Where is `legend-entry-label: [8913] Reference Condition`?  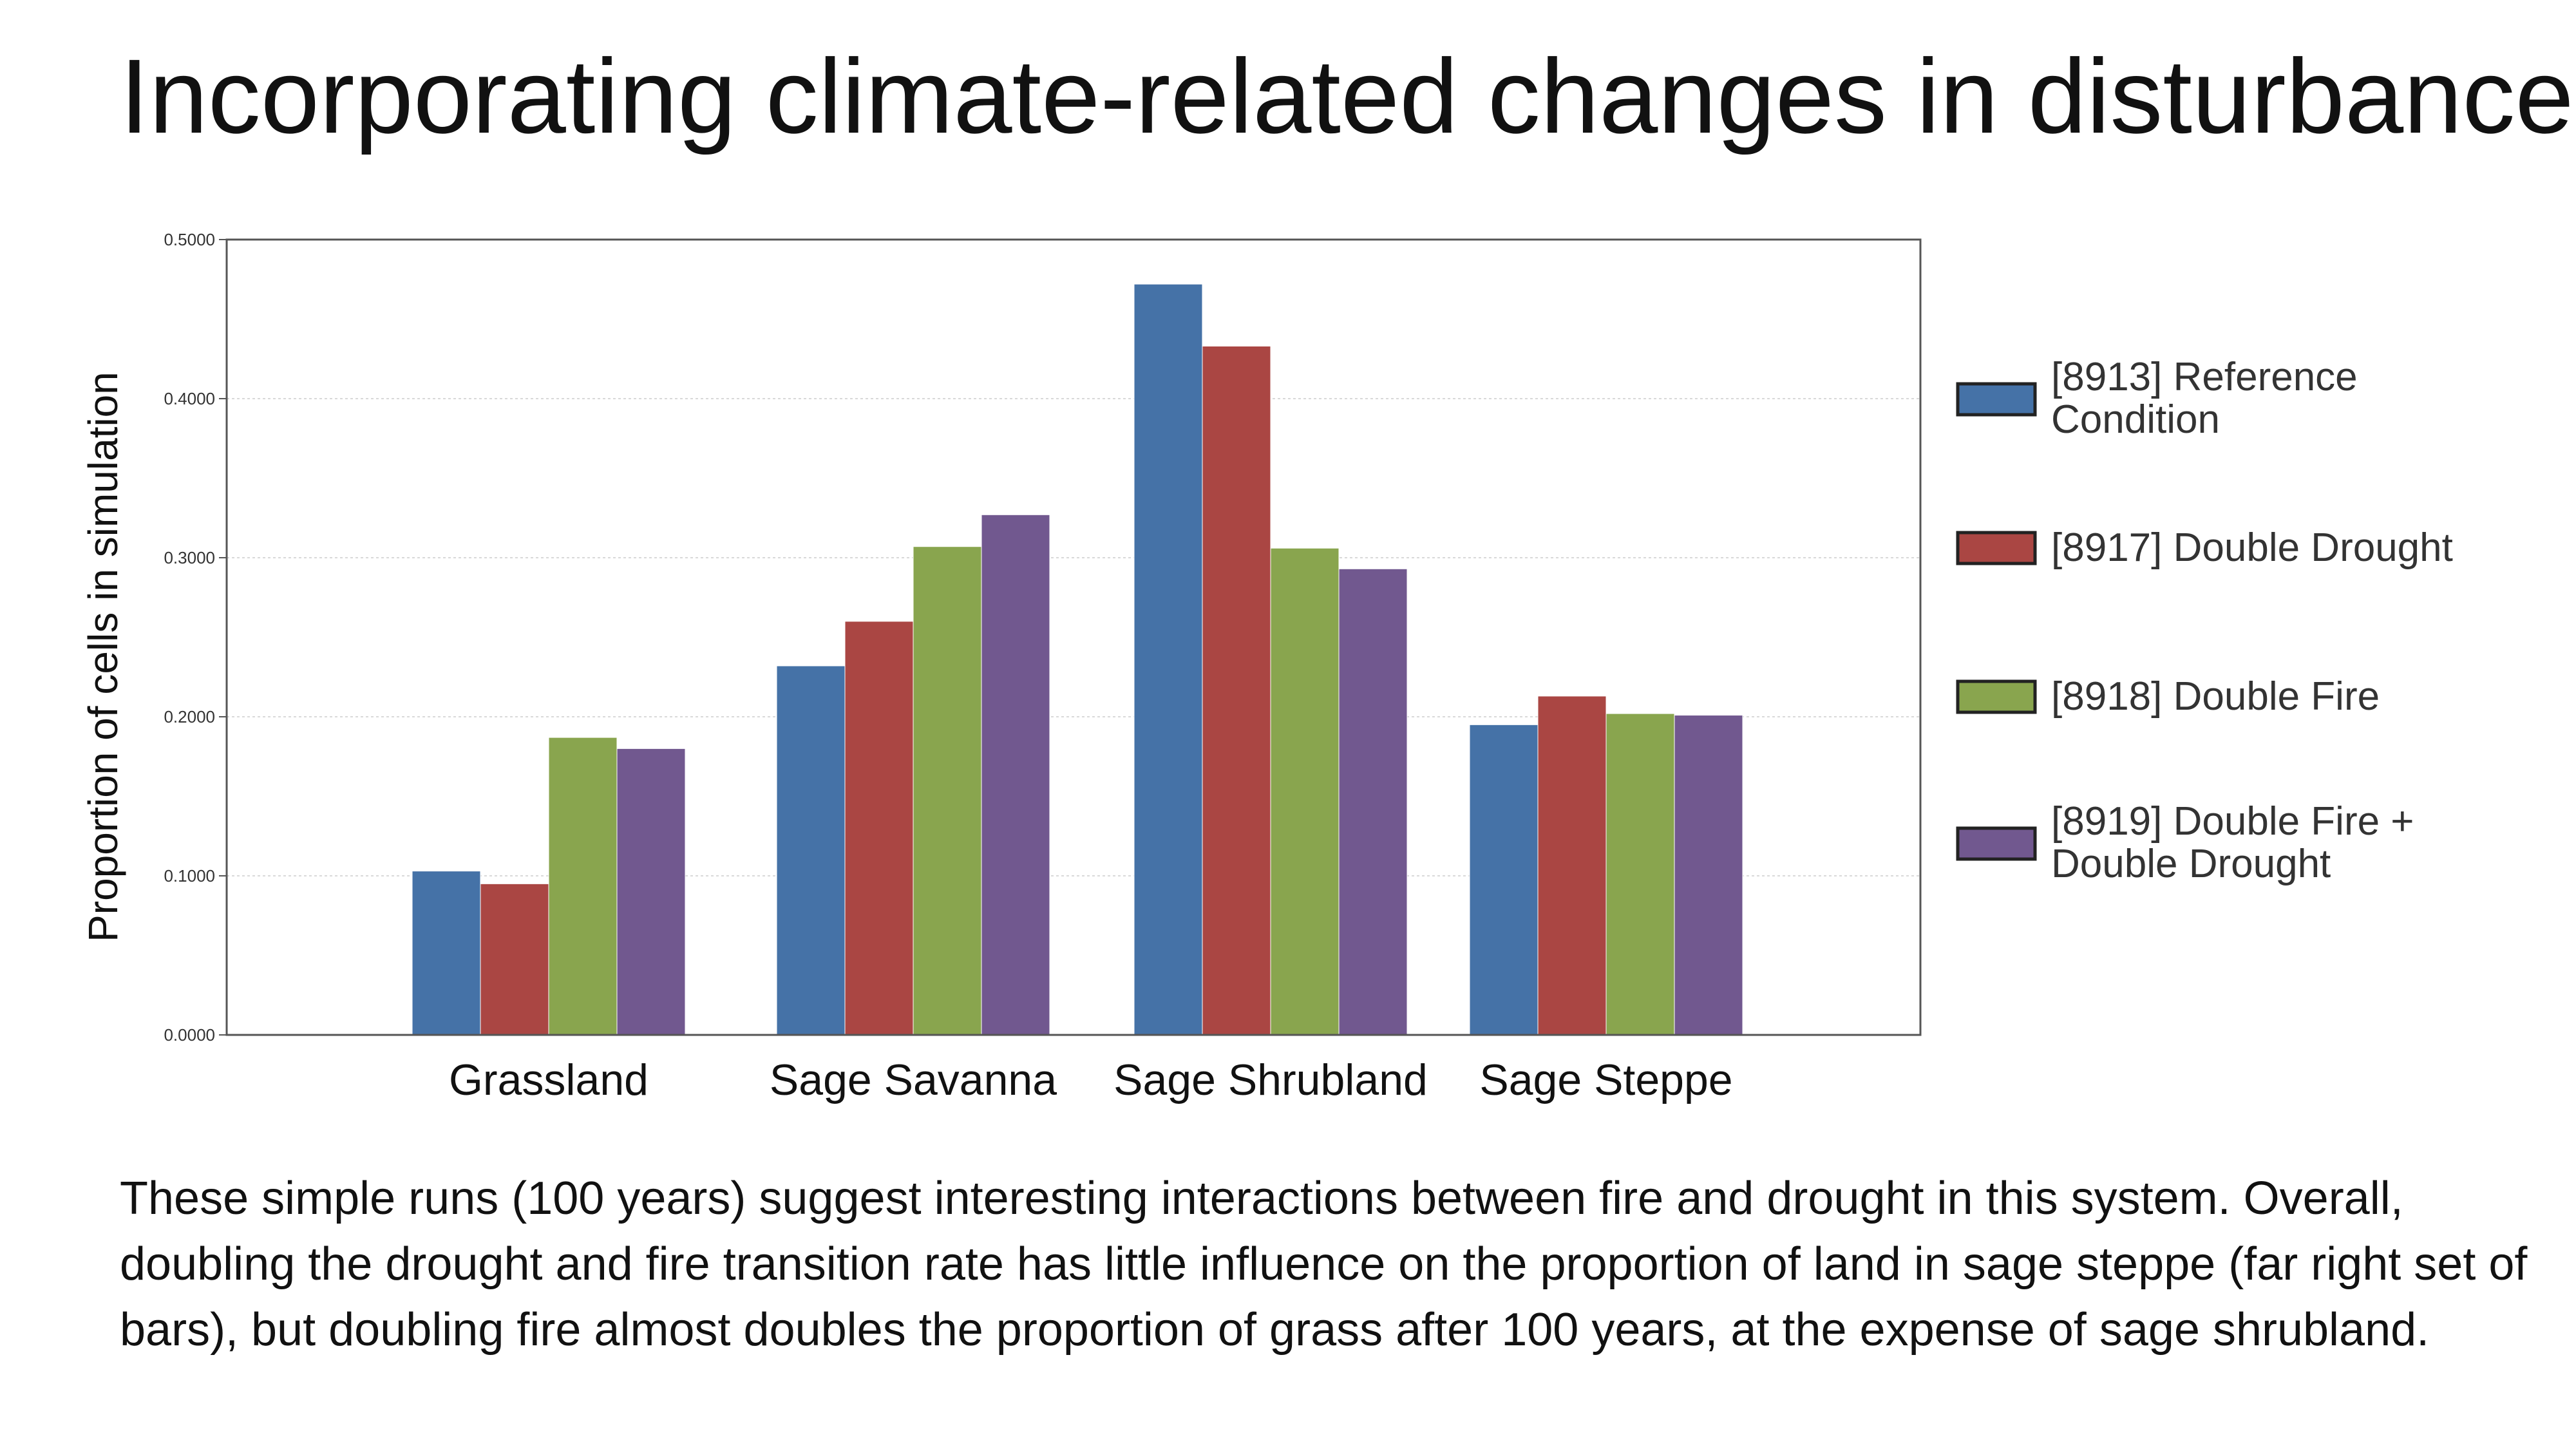 legend-entry-label: [8913] Reference Condition is located at coordinates (2204, 399).